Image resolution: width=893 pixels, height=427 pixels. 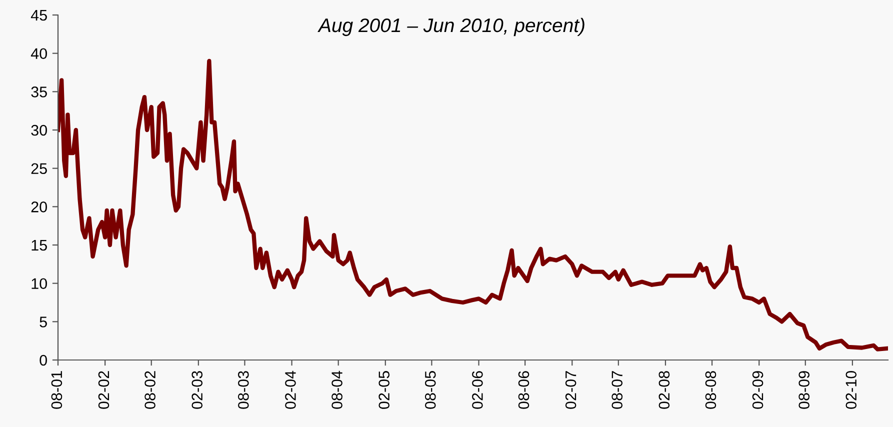 I want to click on x-tick-label: 08-06, so click(x=524, y=390).